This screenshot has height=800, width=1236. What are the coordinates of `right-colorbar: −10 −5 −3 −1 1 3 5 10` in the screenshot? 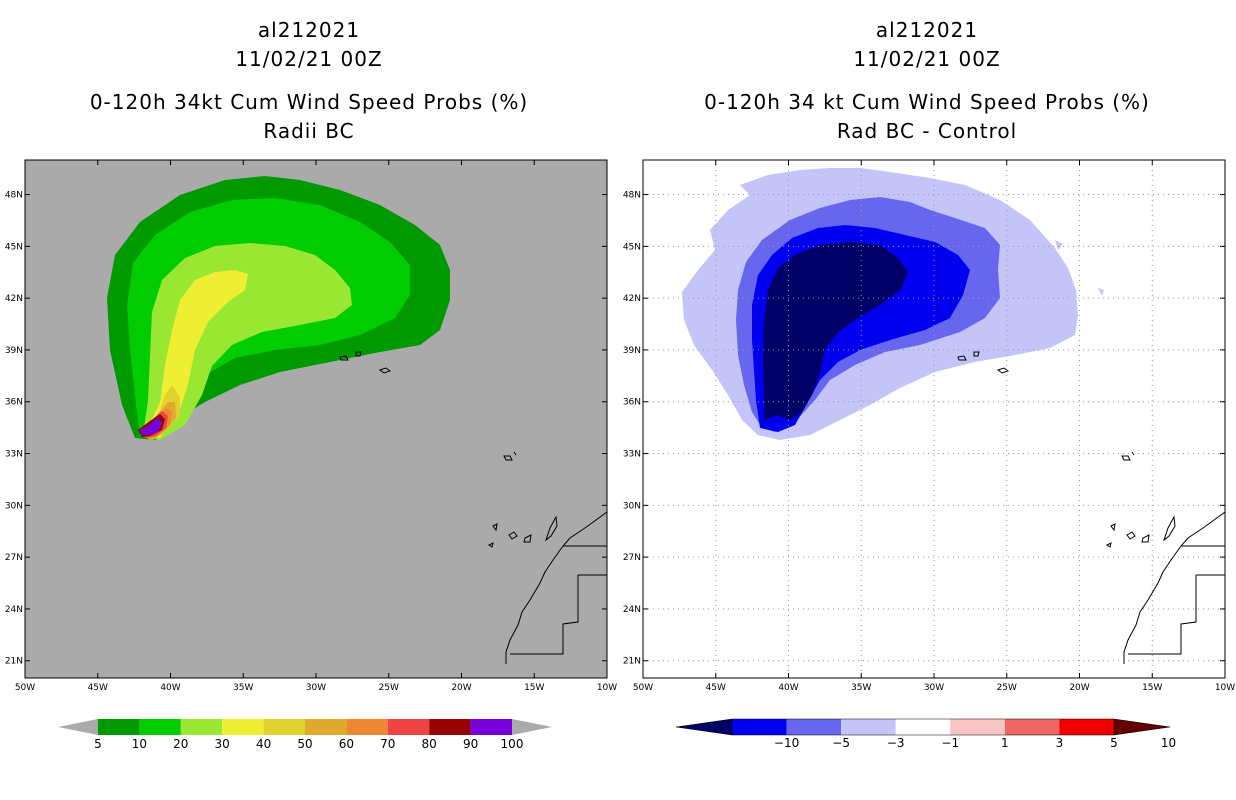 It's located at (925, 734).